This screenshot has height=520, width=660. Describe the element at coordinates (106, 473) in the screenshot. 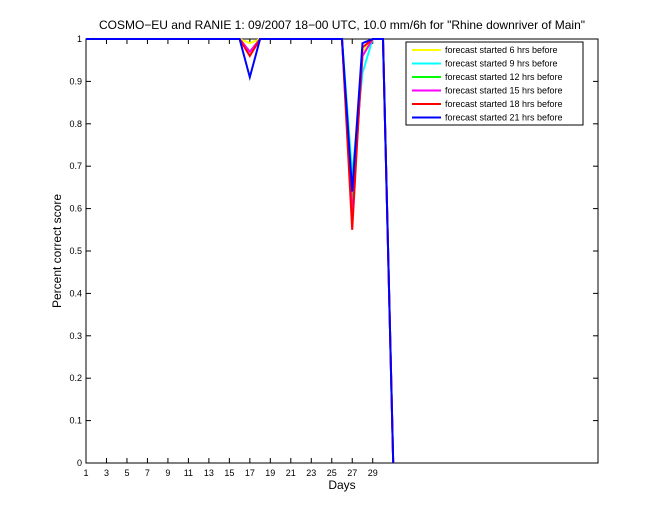

I see `x-tick-label: 3` at that location.